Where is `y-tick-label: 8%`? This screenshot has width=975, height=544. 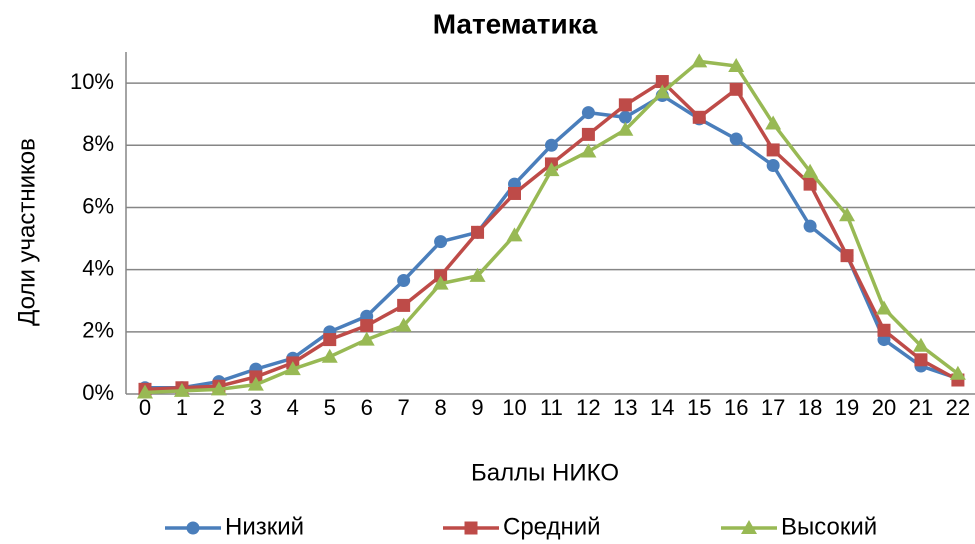
y-tick-label: 8% is located at coordinates (98, 143).